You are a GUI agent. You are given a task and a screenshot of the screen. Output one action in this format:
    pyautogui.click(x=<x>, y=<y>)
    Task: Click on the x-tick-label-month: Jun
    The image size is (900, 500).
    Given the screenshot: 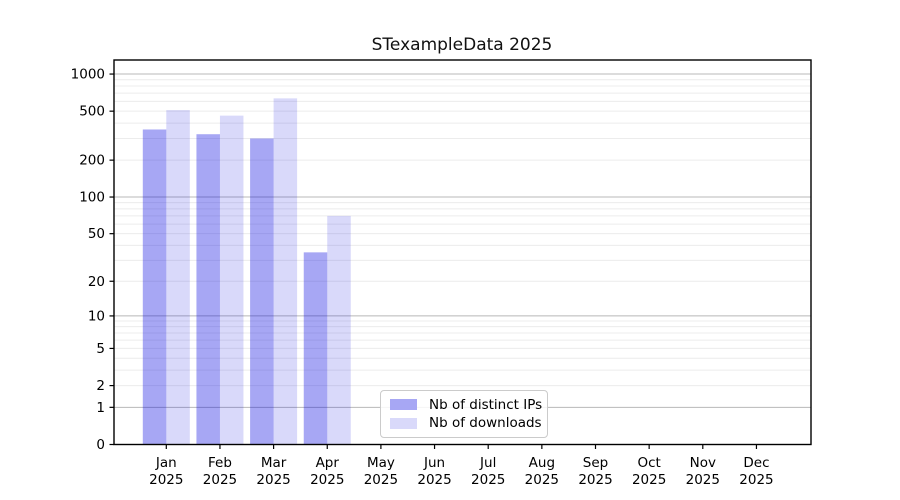 What is the action you would take?
    pyautogui.click(x=434, y=463)
    